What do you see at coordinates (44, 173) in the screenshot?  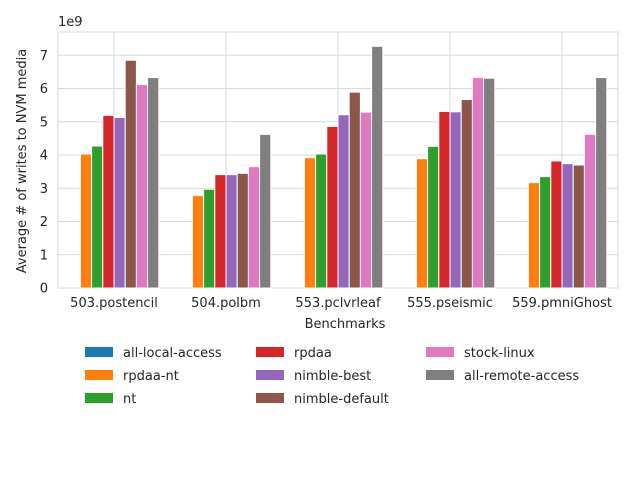 I see `y-axis-ticks: 0 1 2 3 4 5 6 7` at bounding box center [44, 173].